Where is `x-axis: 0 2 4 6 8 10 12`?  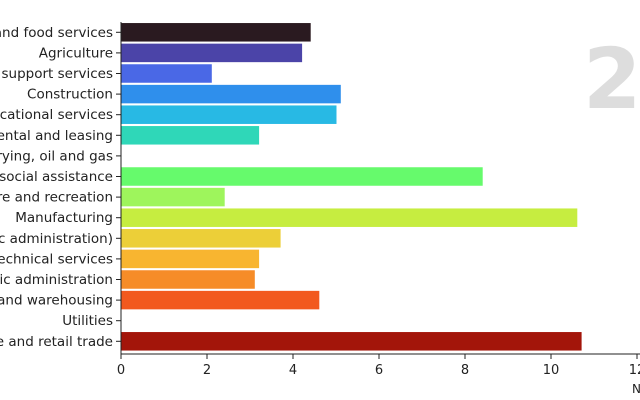
x-axis: 0 2 4 6 8 10 12 is located at coordinates (378, 365).